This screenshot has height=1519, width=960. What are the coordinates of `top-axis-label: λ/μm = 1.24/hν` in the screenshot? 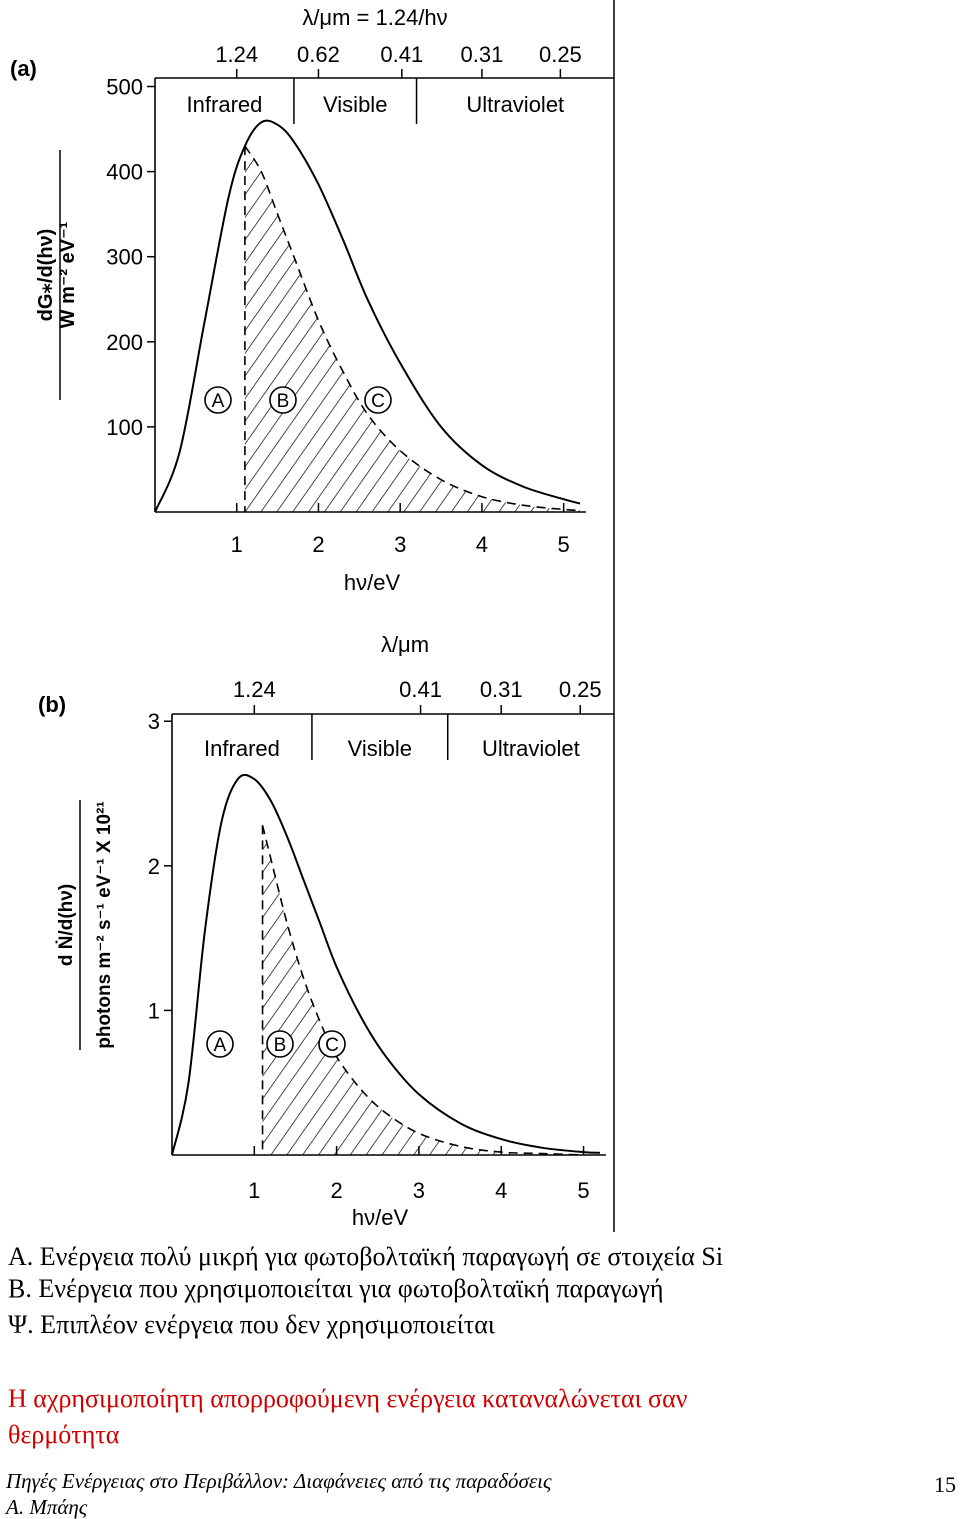 It's located at (374, 17).